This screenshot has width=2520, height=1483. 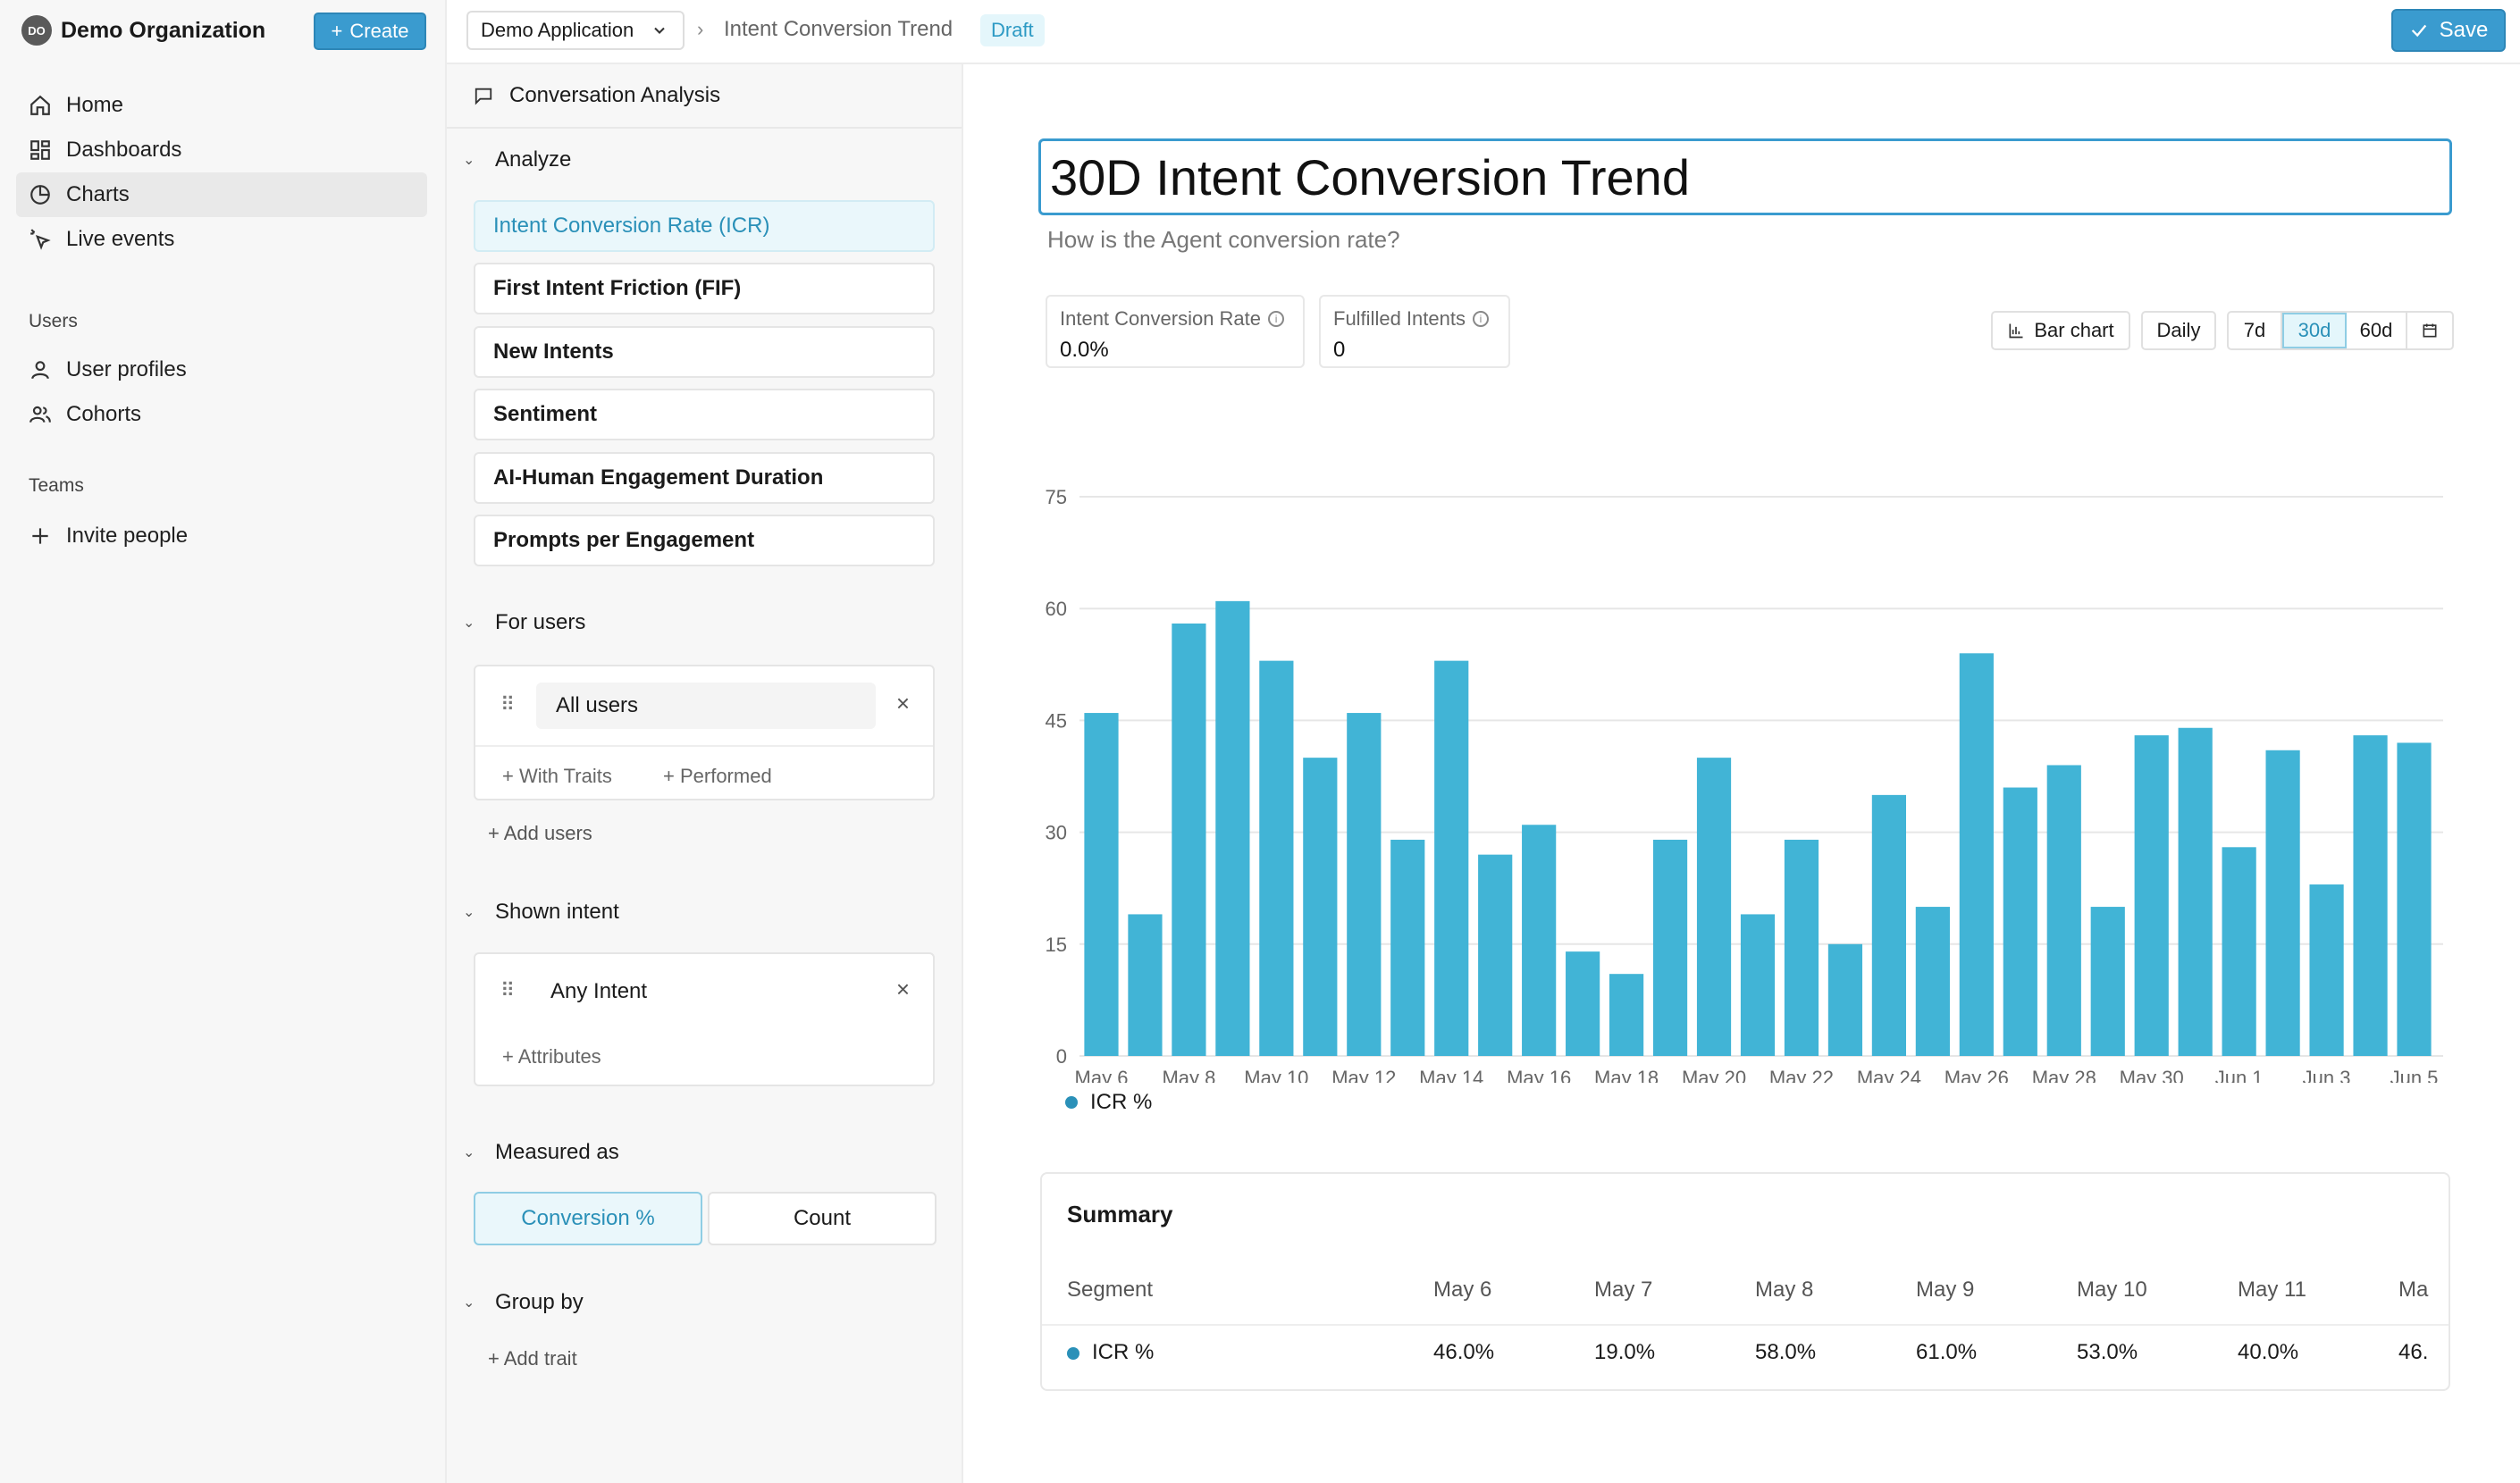 What do you see at coordinates (40, 195) in the screenshot?
I see `pie-chart-icon` at bounding box center [40, 195].